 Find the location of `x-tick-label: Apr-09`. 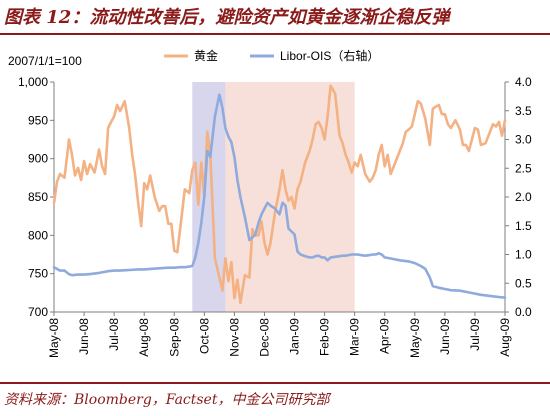

x-tick-label: Apr-09 is located at coordinates (385, 336).